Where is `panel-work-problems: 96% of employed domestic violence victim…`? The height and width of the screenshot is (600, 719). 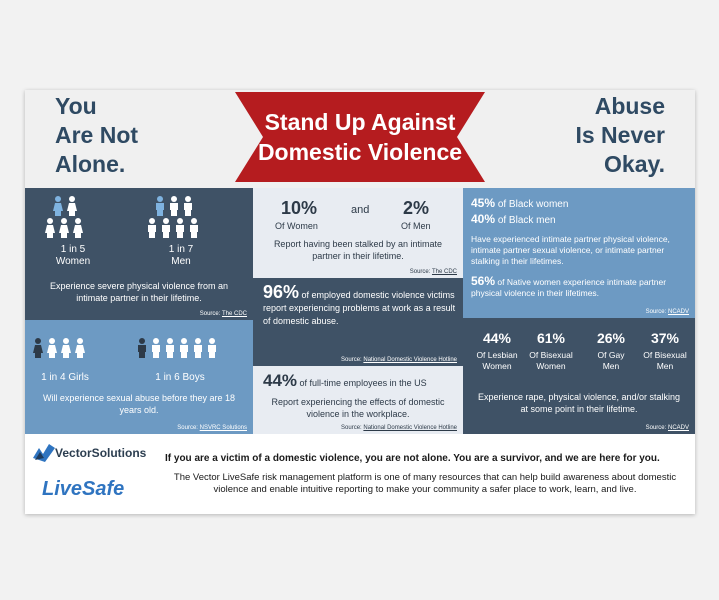
panel-work-problems: 96% of employed domestic violence victim… is located at coordinates (358, 322).